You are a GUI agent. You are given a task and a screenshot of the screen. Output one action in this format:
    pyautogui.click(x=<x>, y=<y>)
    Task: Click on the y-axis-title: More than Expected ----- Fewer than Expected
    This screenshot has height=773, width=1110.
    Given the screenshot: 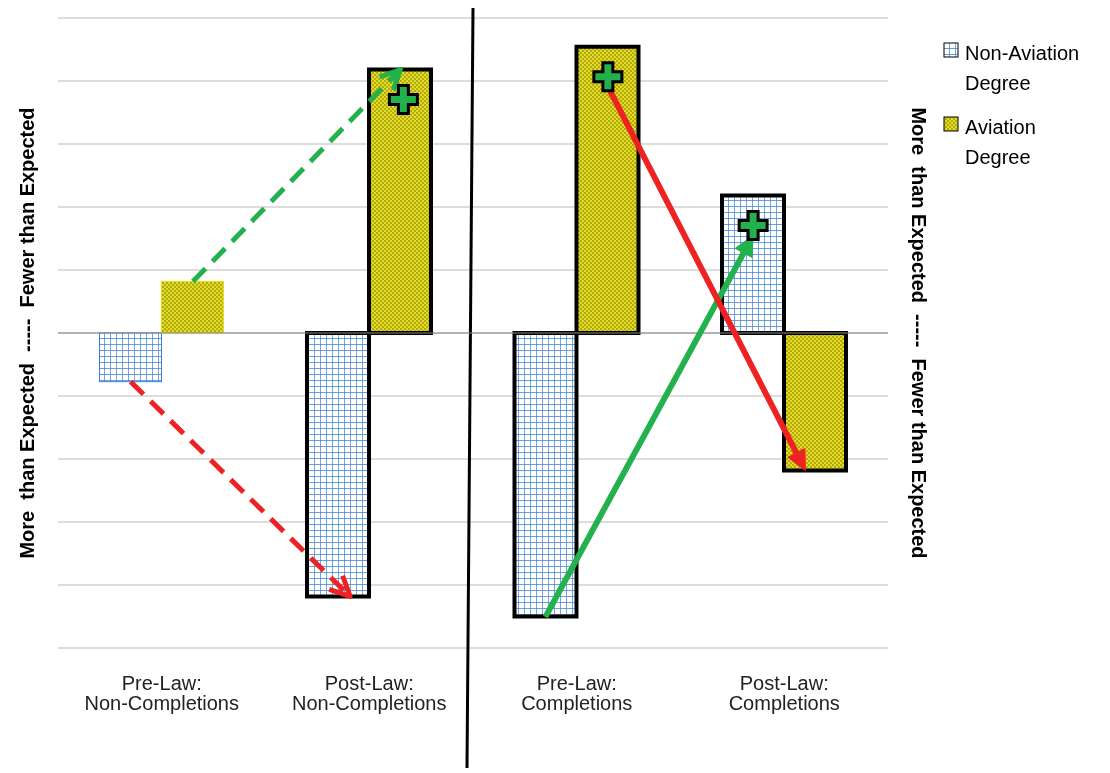 What is the action you would take?
    pyautogui.click(x=27, y=333)
    